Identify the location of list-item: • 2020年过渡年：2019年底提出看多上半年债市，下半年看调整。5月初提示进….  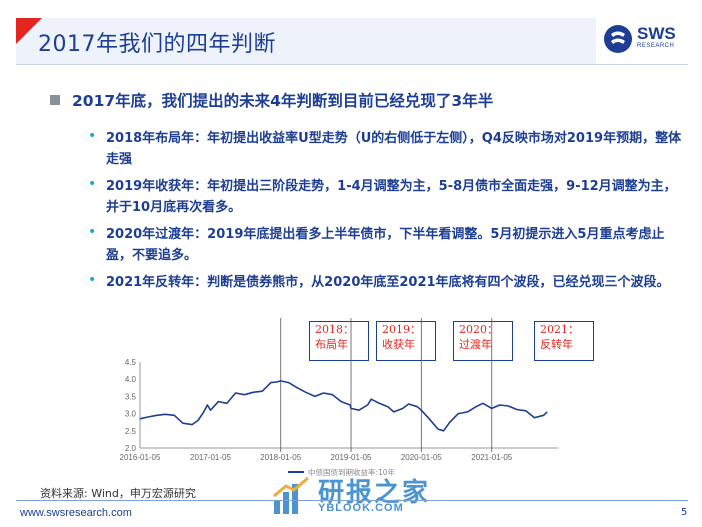
(386, 246).